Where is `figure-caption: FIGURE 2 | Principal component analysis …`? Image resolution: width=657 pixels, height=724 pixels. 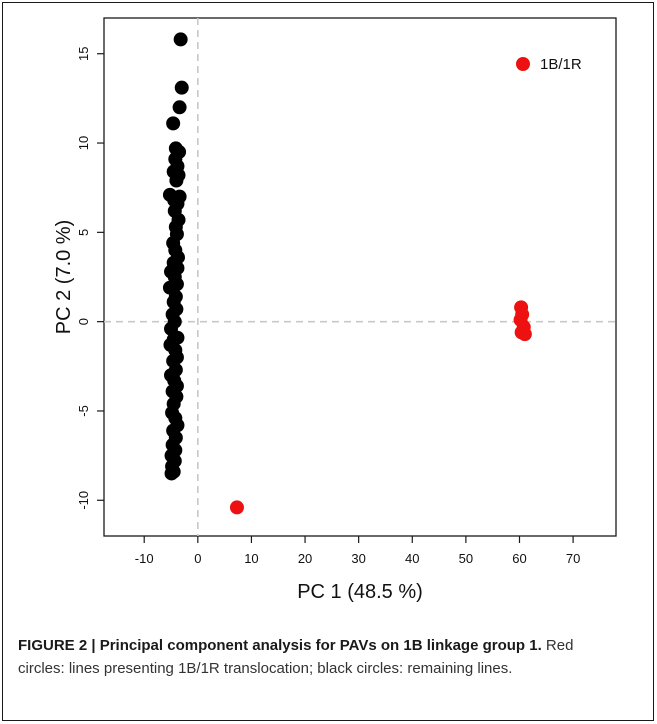
figure-caption: FIGURE 2 | Principal component analysis … is located at coordinates (318, 657).